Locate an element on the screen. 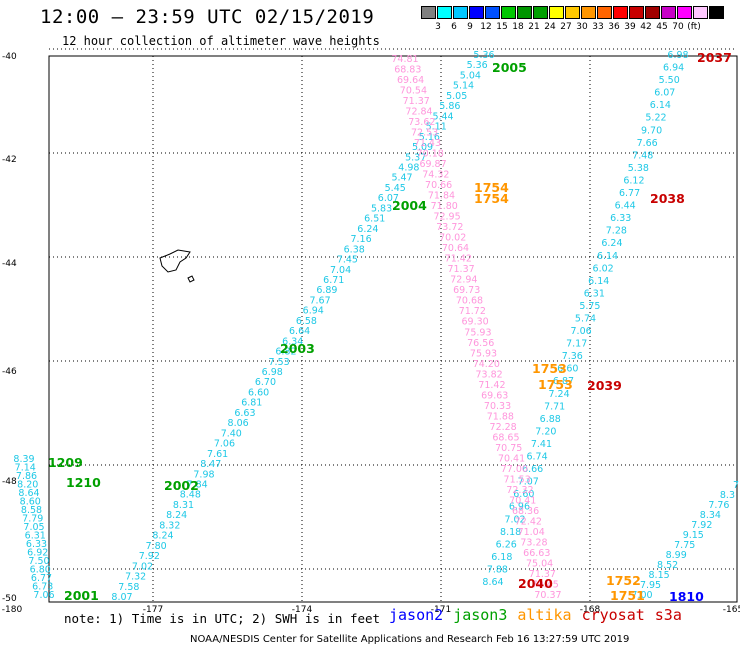 Image resolution: width=740 pixels, height=650 pixels. wave-height-value: 7.41 is located at coordinates (541, 444).